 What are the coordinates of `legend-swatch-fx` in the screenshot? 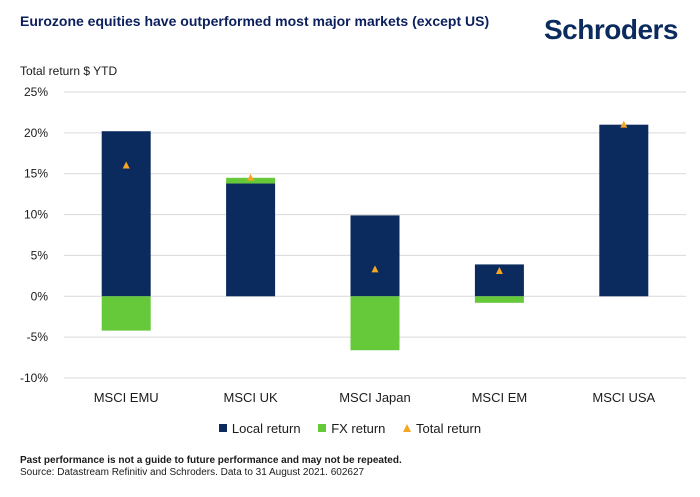 It's located at (322, 428).